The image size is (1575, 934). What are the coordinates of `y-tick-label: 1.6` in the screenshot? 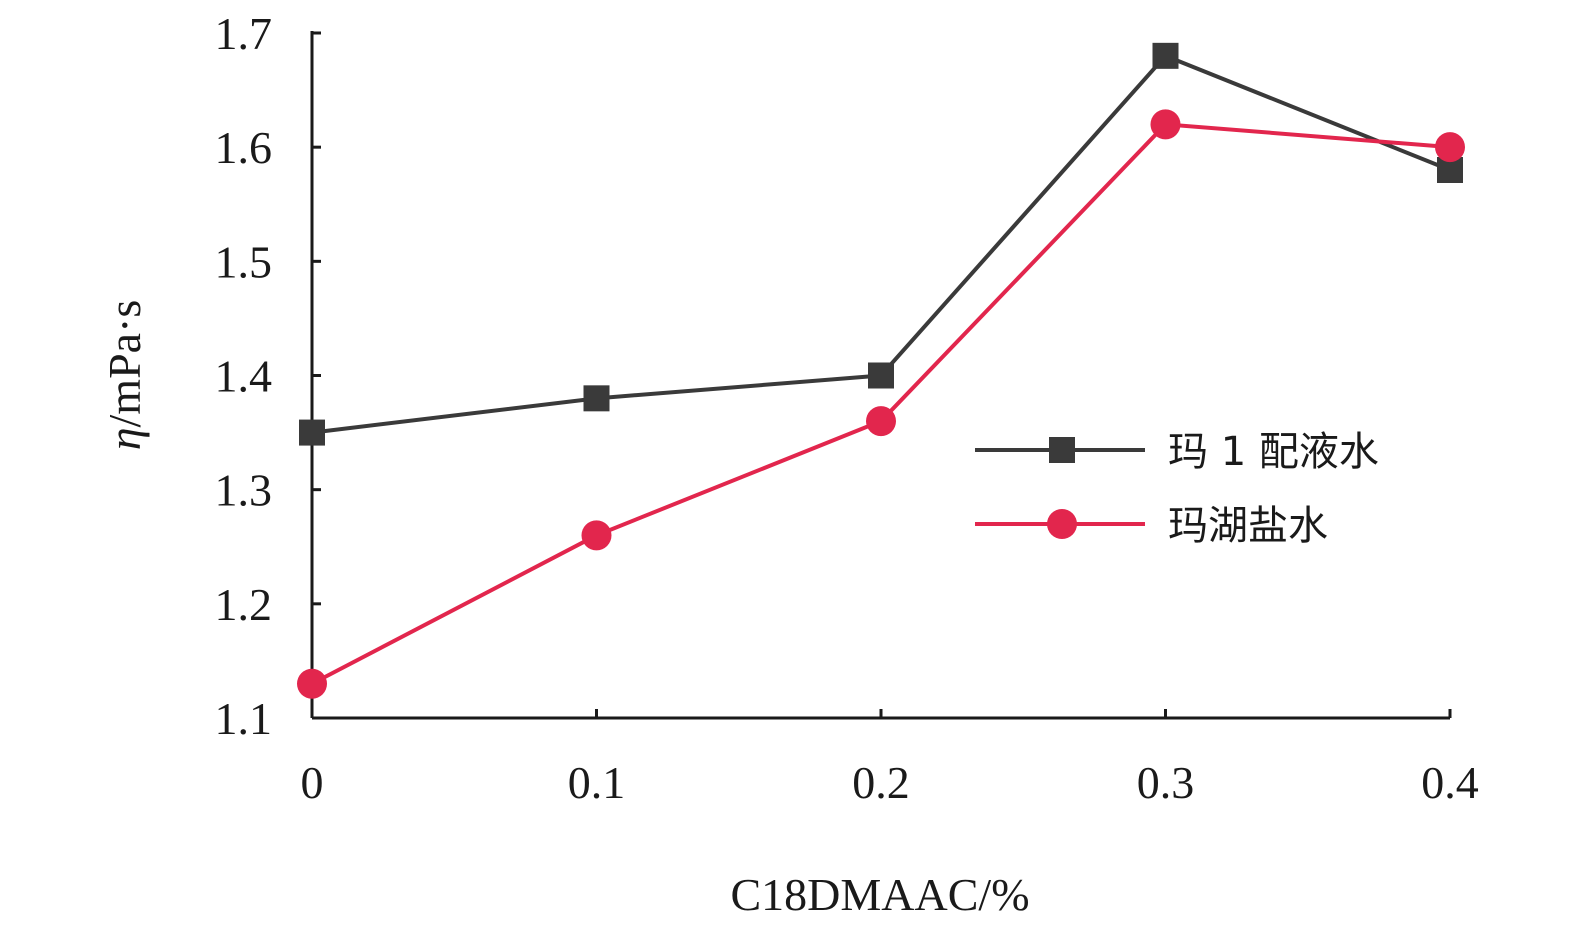 It's located at (244, 147).